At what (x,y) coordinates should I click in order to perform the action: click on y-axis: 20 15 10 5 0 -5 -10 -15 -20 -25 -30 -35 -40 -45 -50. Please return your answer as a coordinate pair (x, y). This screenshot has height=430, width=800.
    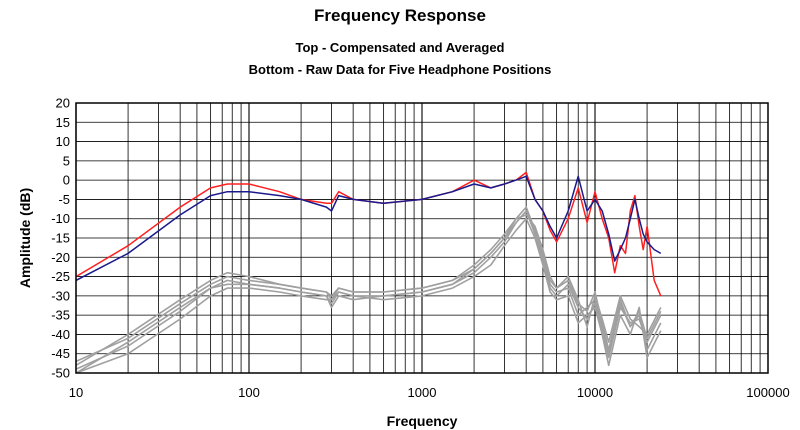
    Looking at the image, I should click on (60, 238).